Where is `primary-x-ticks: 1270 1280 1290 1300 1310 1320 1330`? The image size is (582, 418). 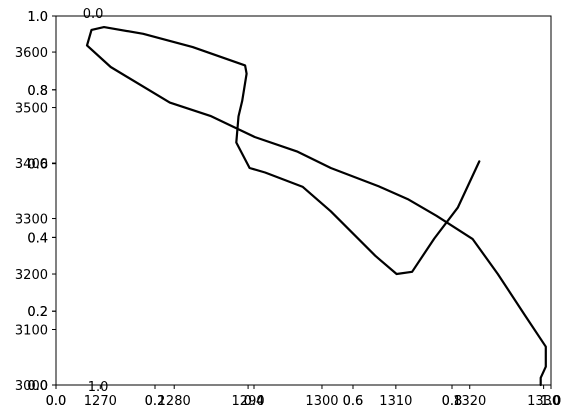 primary-x-ticks: 1270 1280 1290 1300 1310 1320 1330 is located at coordinates (322, 397).